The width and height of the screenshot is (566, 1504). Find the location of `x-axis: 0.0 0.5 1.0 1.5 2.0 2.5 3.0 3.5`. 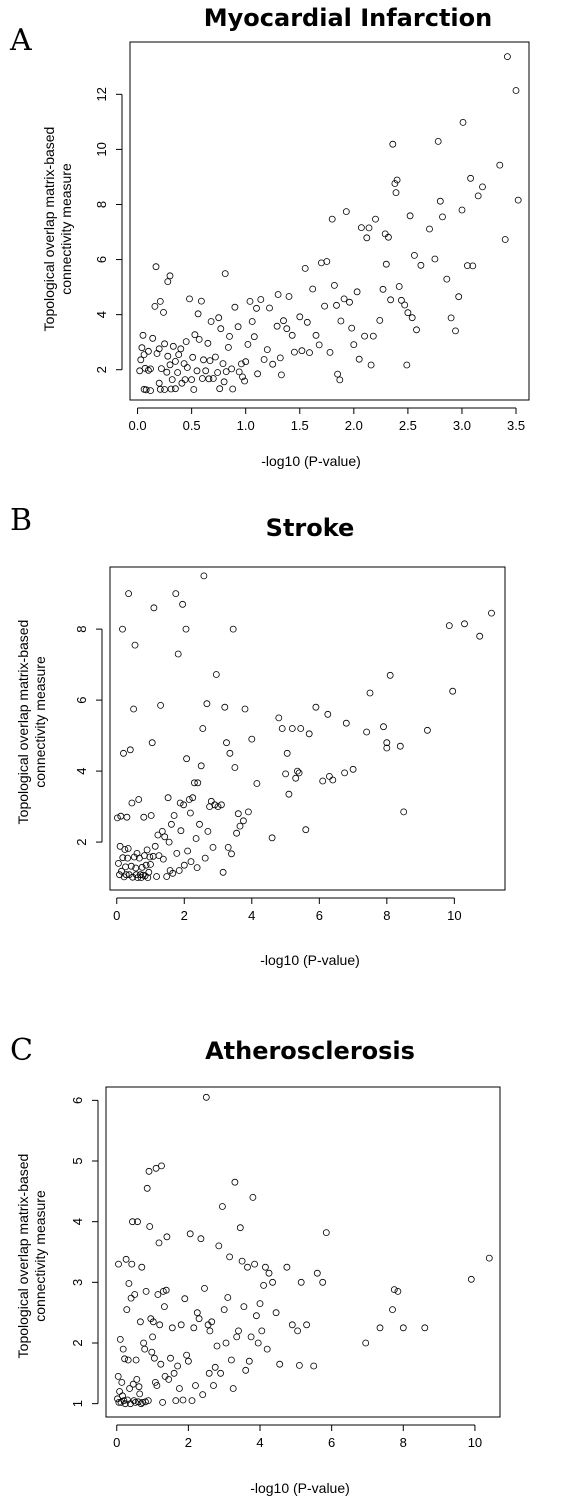

x-axis: 0.0 0.5 1.0 1.5 2.0 2.5 3.0 3.5 is located at coordinates (327, 420).